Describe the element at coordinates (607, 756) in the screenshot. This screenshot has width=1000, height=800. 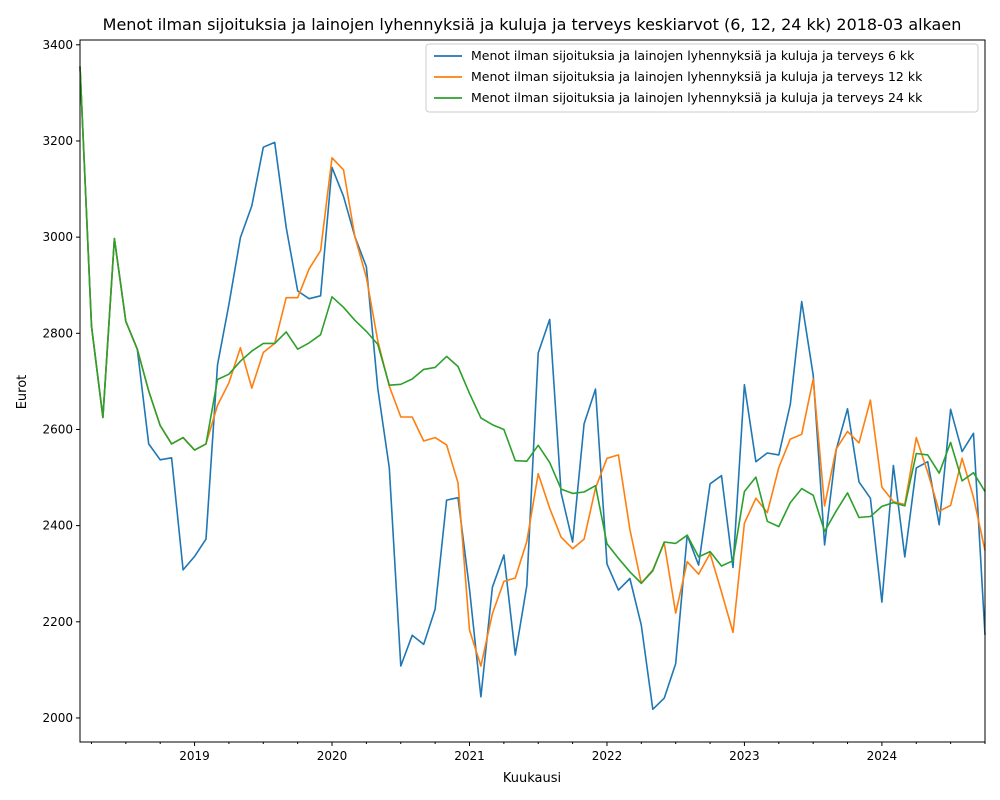
I see `x-tick-label: 2022` at that location.